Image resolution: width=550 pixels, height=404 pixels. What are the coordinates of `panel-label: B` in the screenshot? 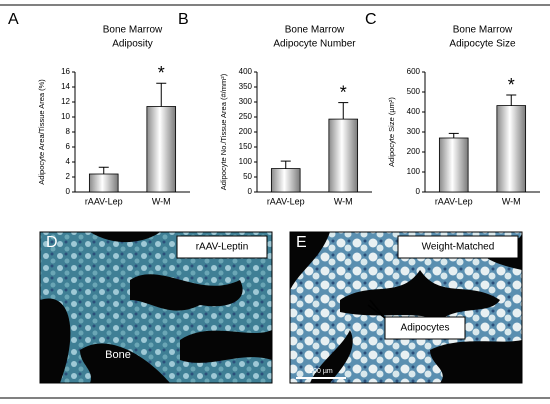 It's located at (183, 19).